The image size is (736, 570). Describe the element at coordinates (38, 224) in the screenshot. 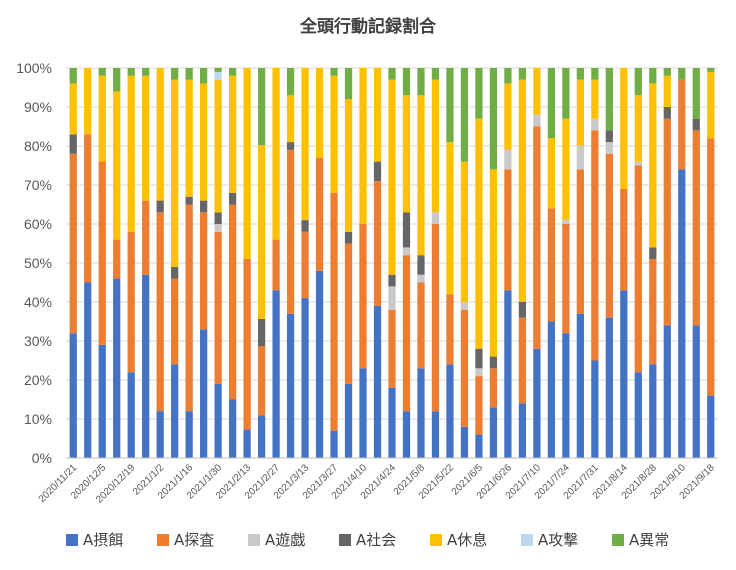

I see `y-tick-label: 60%` at that location.